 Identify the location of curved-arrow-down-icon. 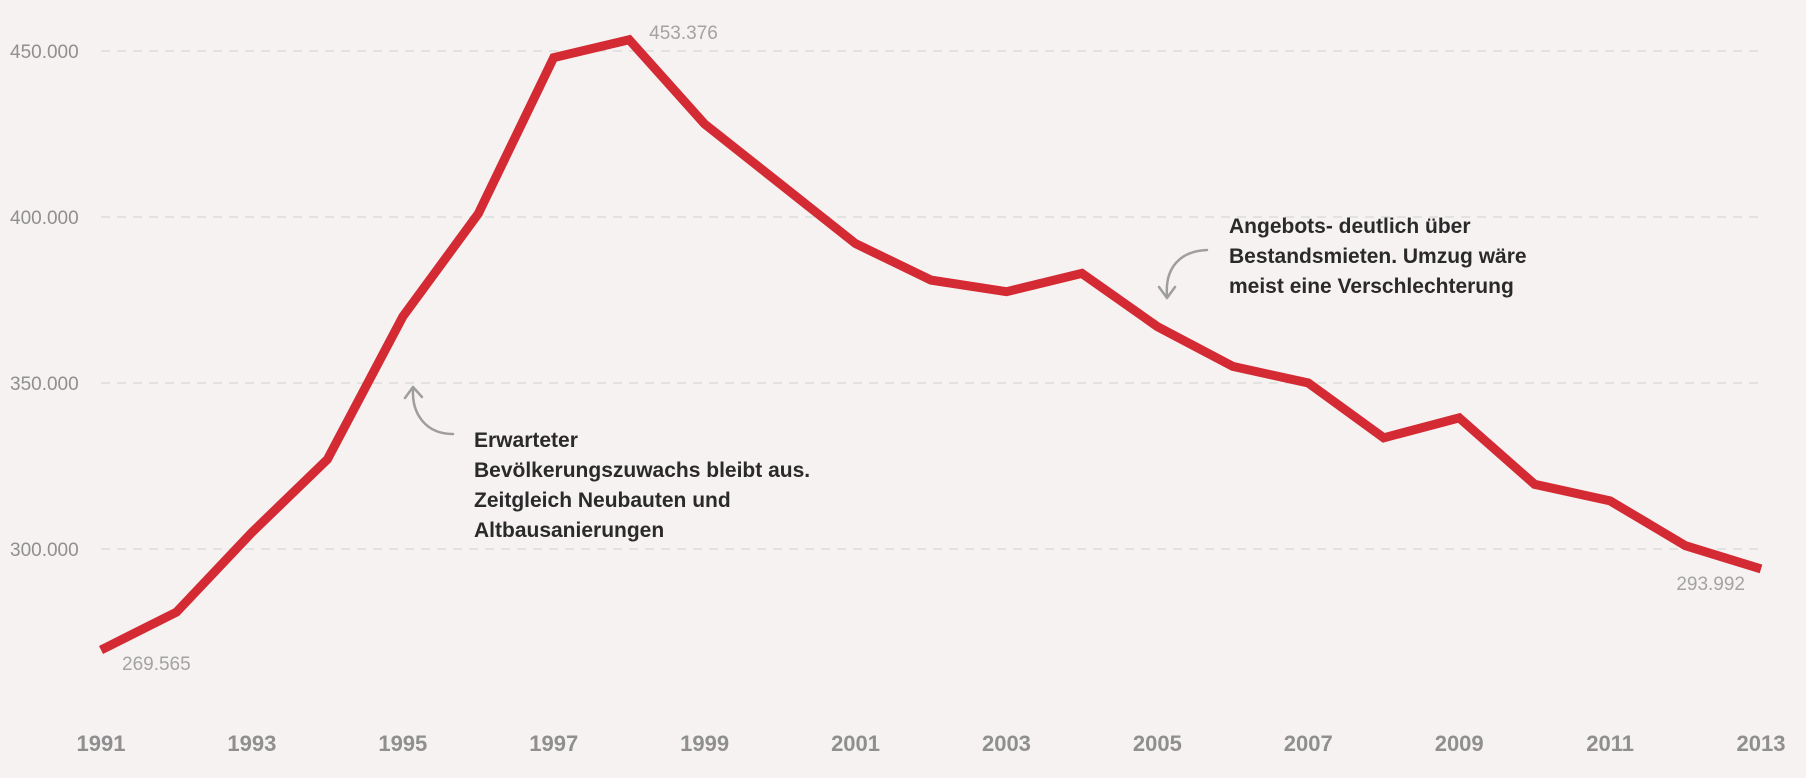
(1187, 272).